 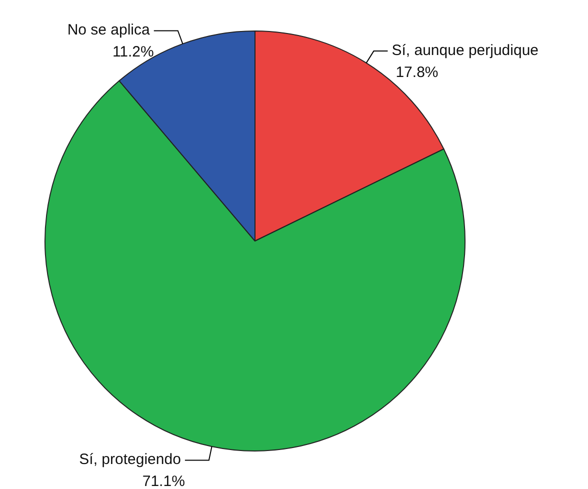 What do you see at coordinates (417, 73) in the screenshot?
I see `data-label: 17.8%` at bounding box center [417, 73].